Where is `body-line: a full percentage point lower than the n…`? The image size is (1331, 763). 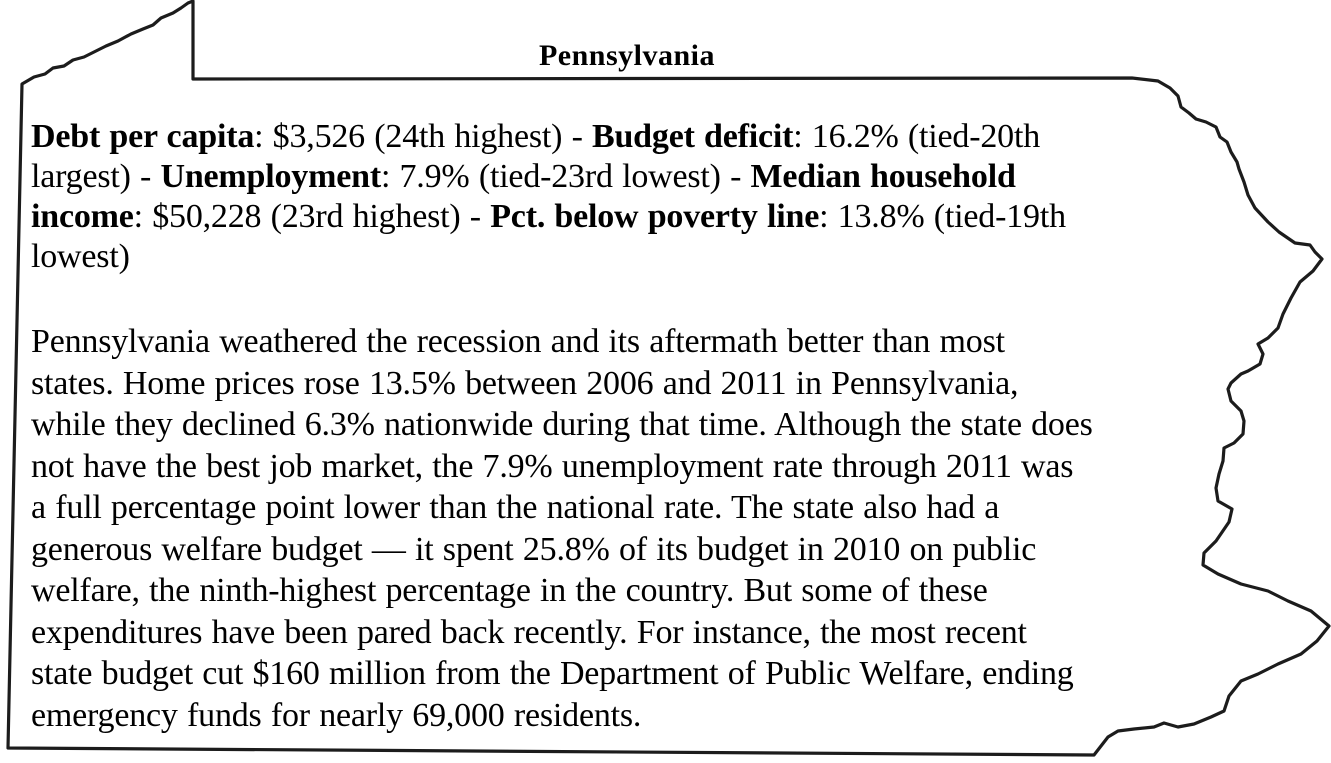 body-line: a full percentage point lower than the n… is located at coordinates (515, 507).